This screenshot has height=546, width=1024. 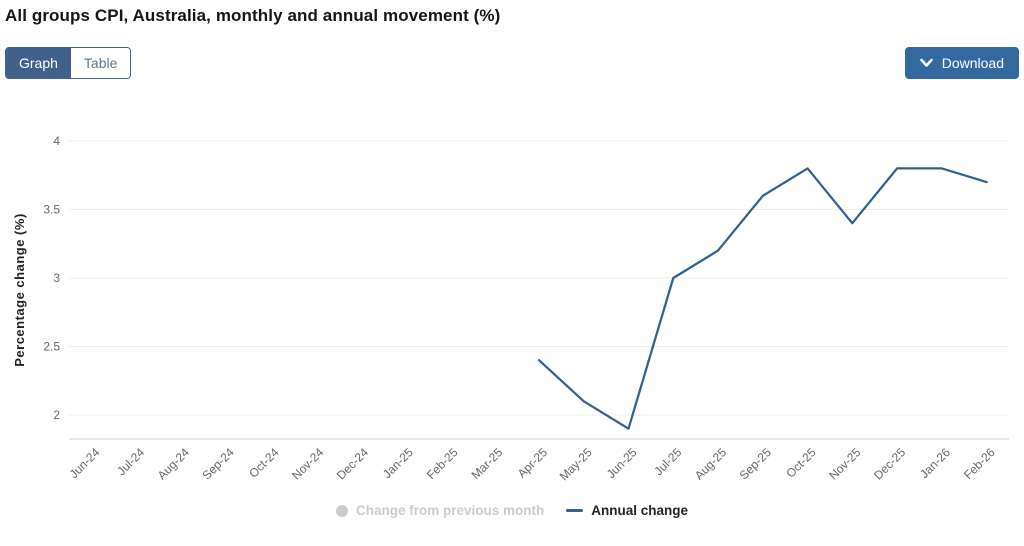 I want to click on y-tick-label: 3.5, so click(x=51, y=210).